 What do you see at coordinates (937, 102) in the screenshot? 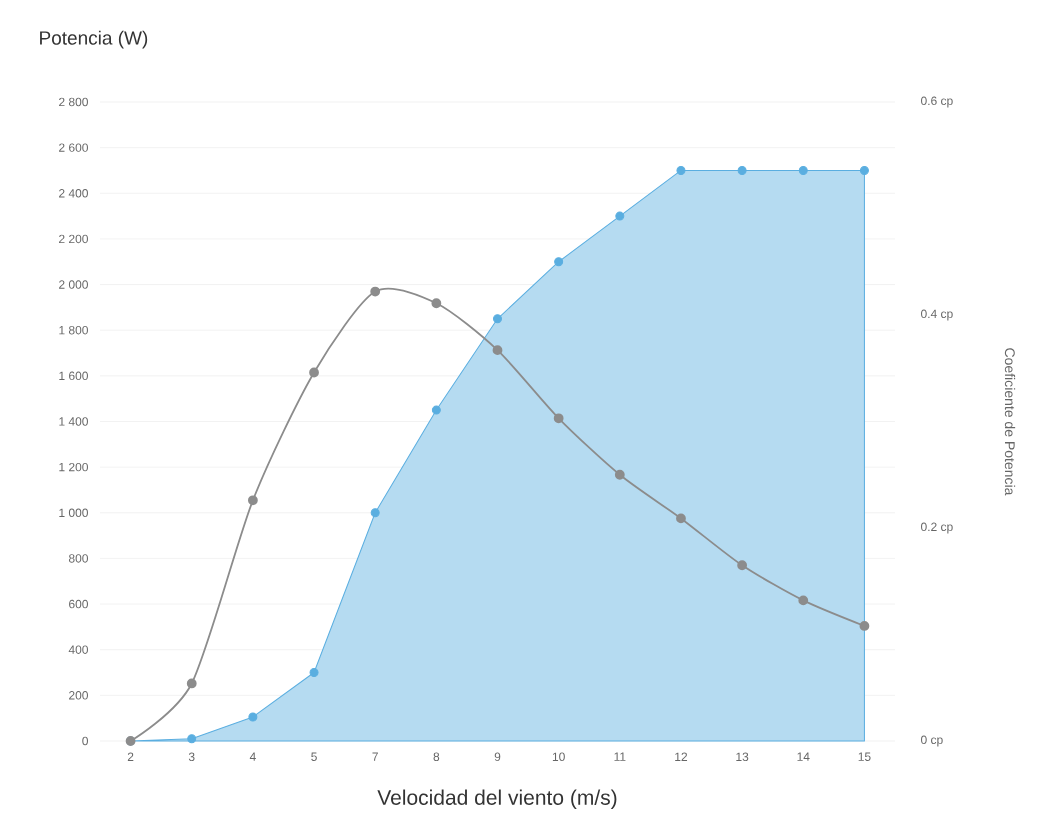
I see `y2-tick-label: 0.6 cp` at bounding box center [937, 102].